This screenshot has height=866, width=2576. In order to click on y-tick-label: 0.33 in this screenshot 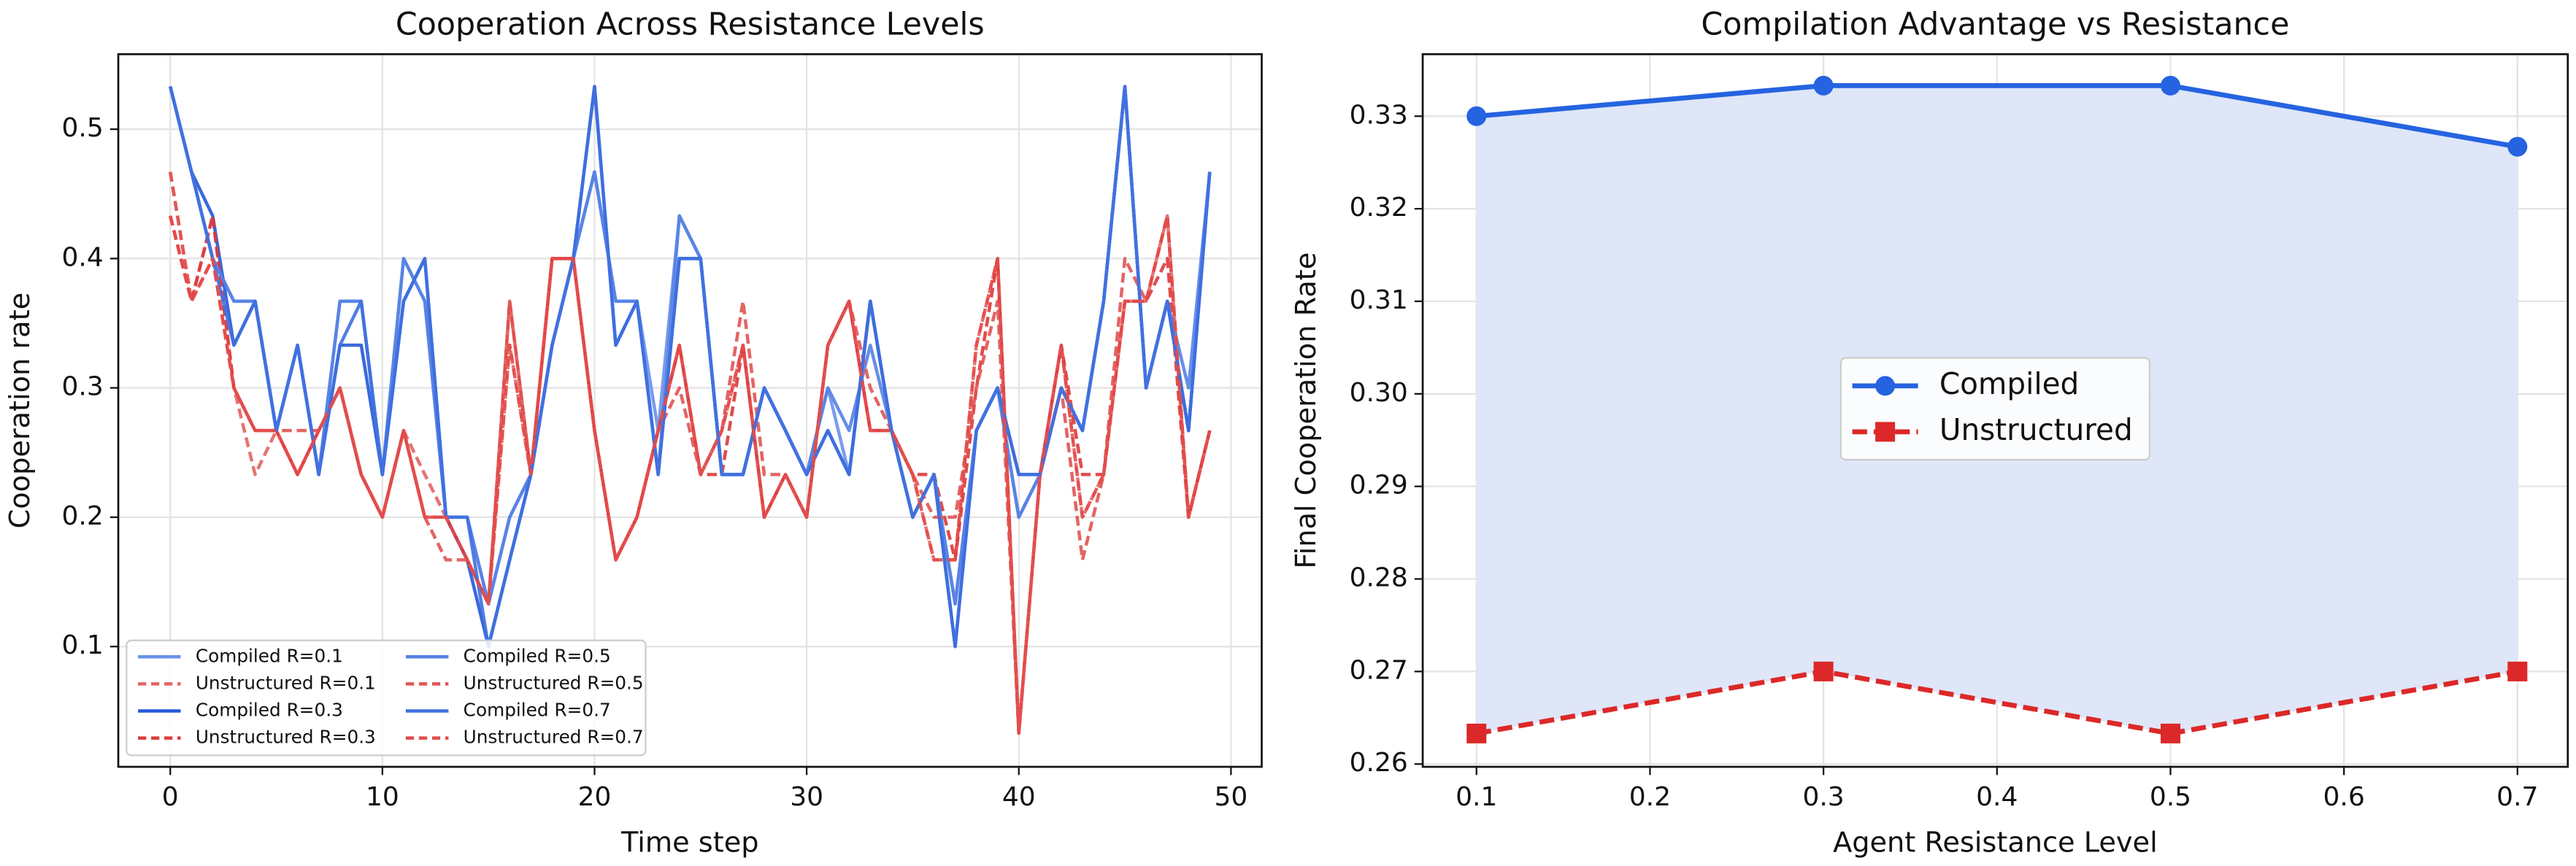, I will do `click(1379, 115)`.